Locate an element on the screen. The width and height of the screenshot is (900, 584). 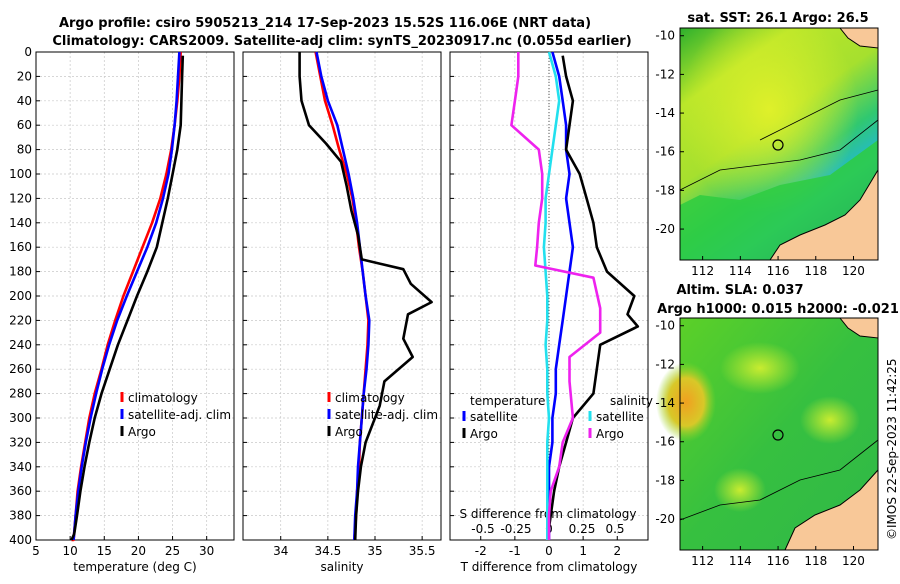
x-tick-label: 20 is located at coordinates (138, 551).